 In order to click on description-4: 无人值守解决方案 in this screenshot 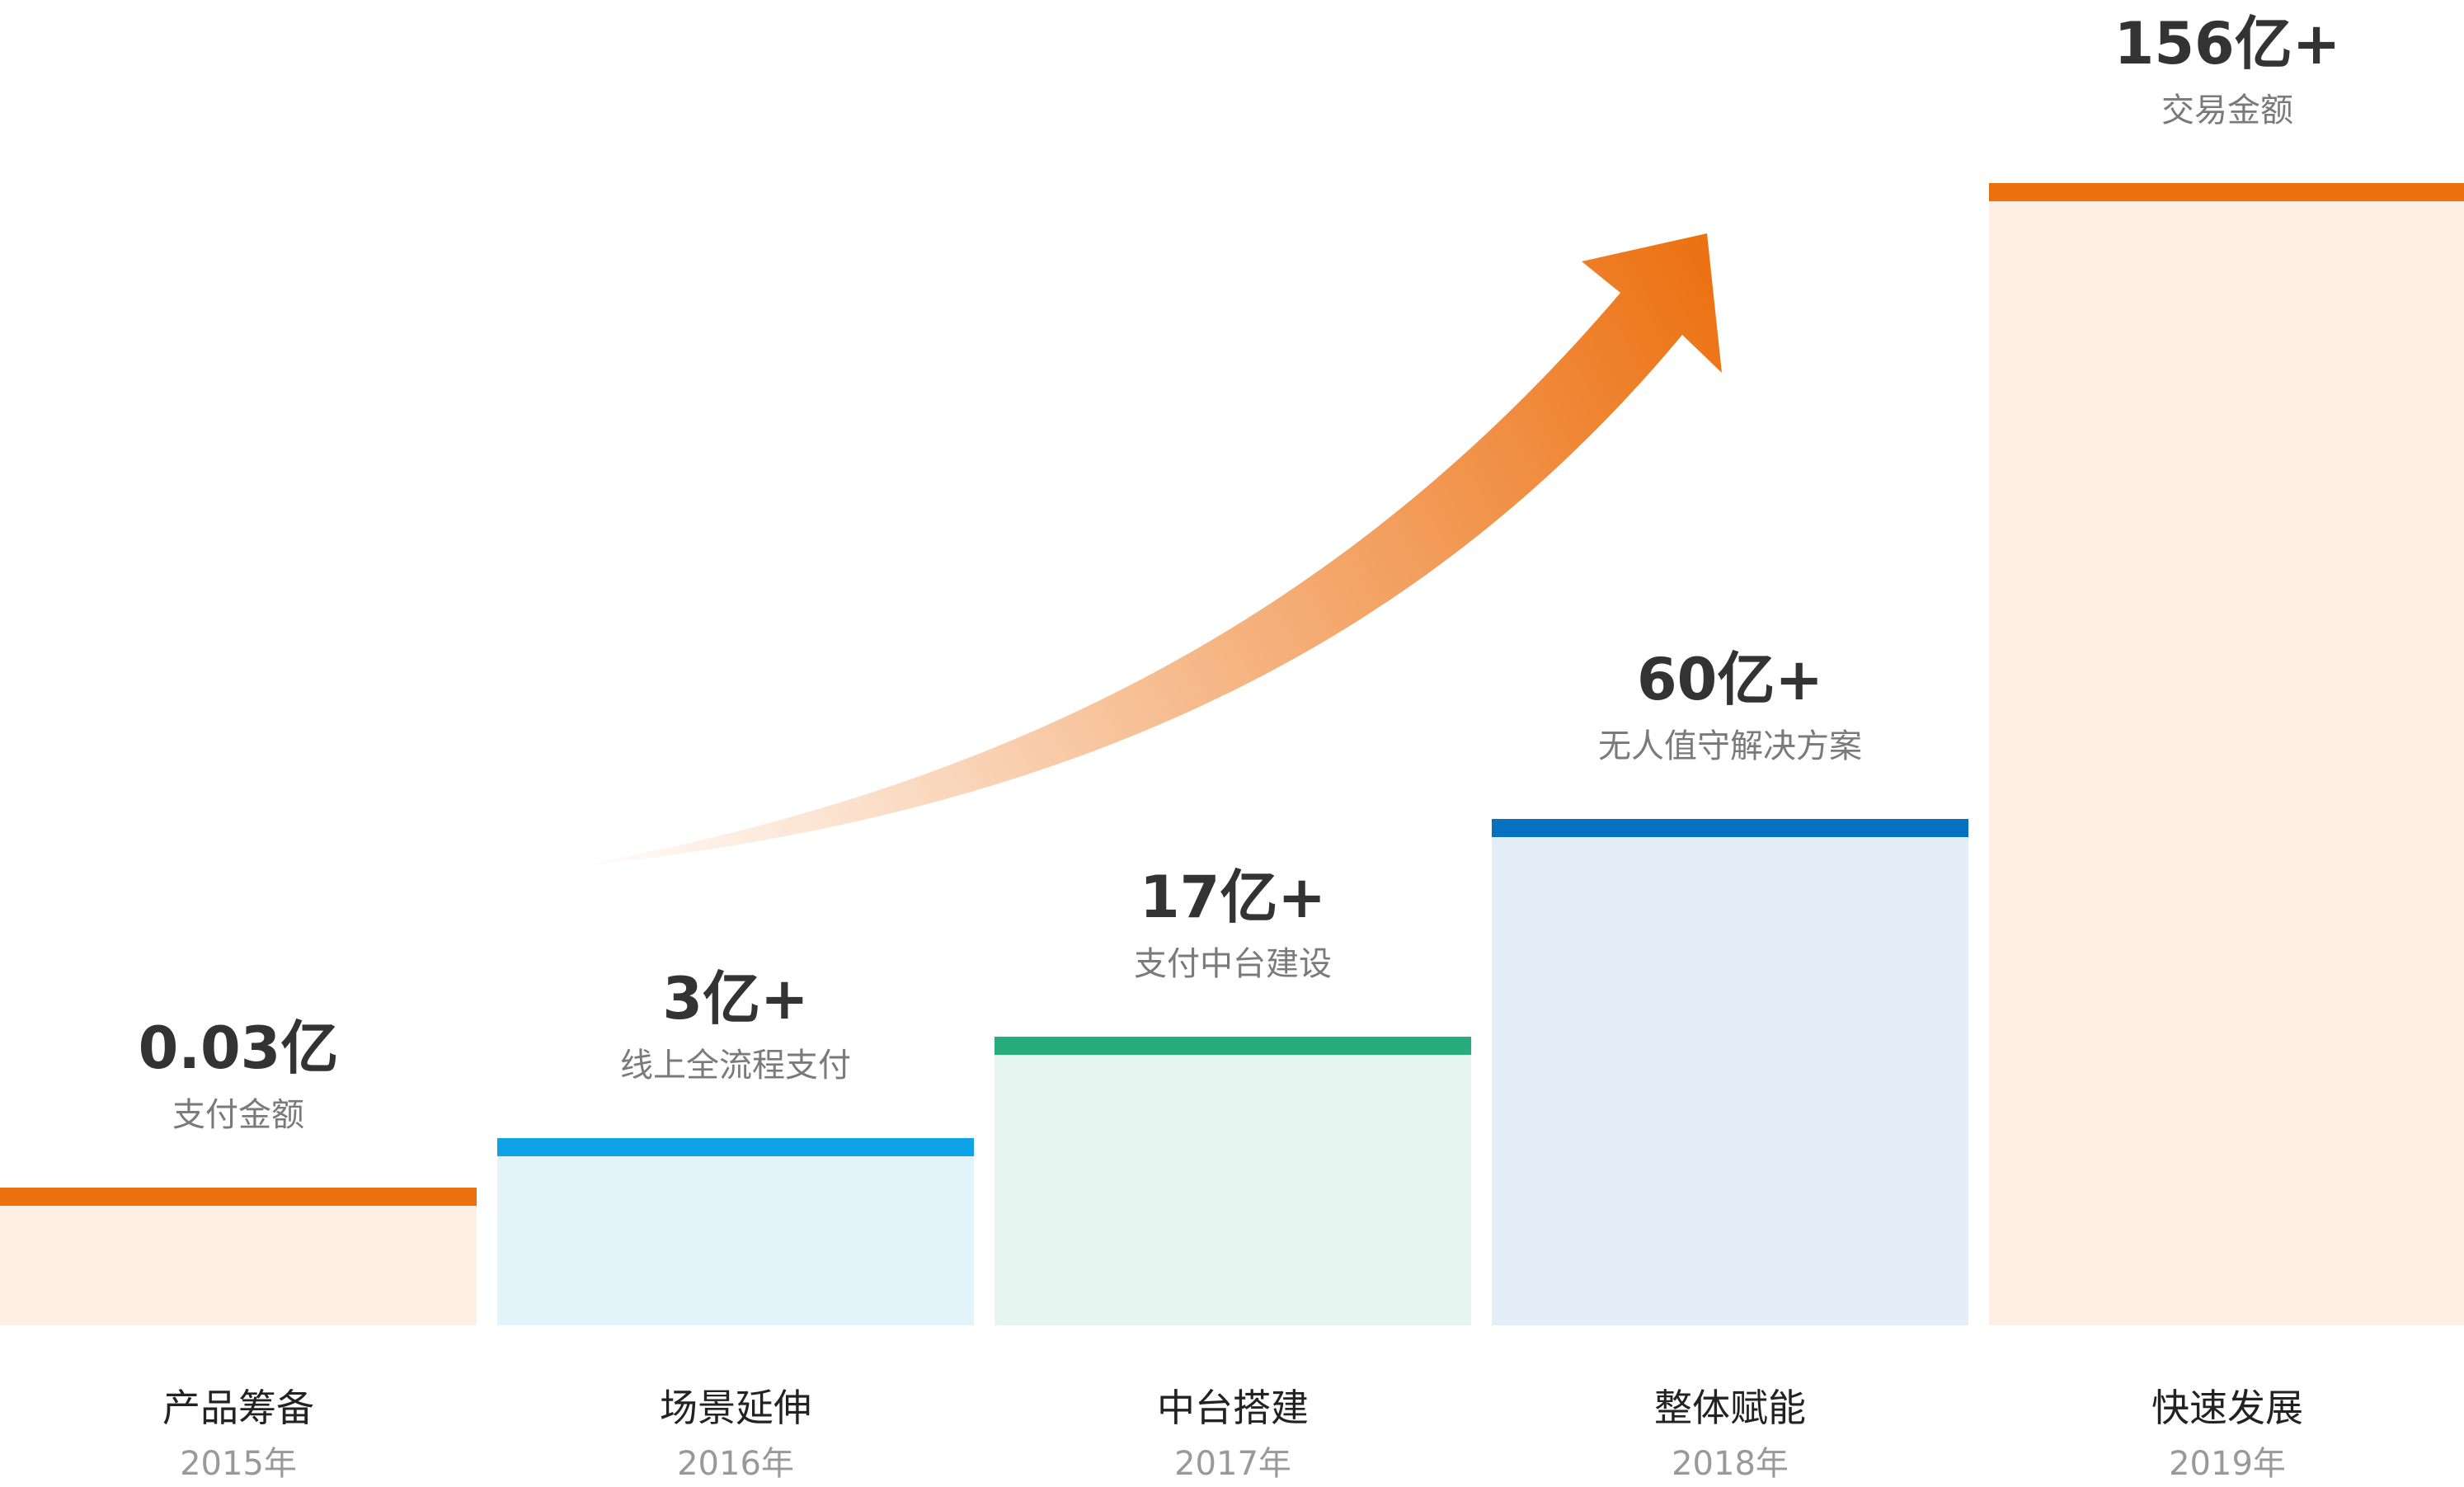, I will do `click(1730, 746)`.